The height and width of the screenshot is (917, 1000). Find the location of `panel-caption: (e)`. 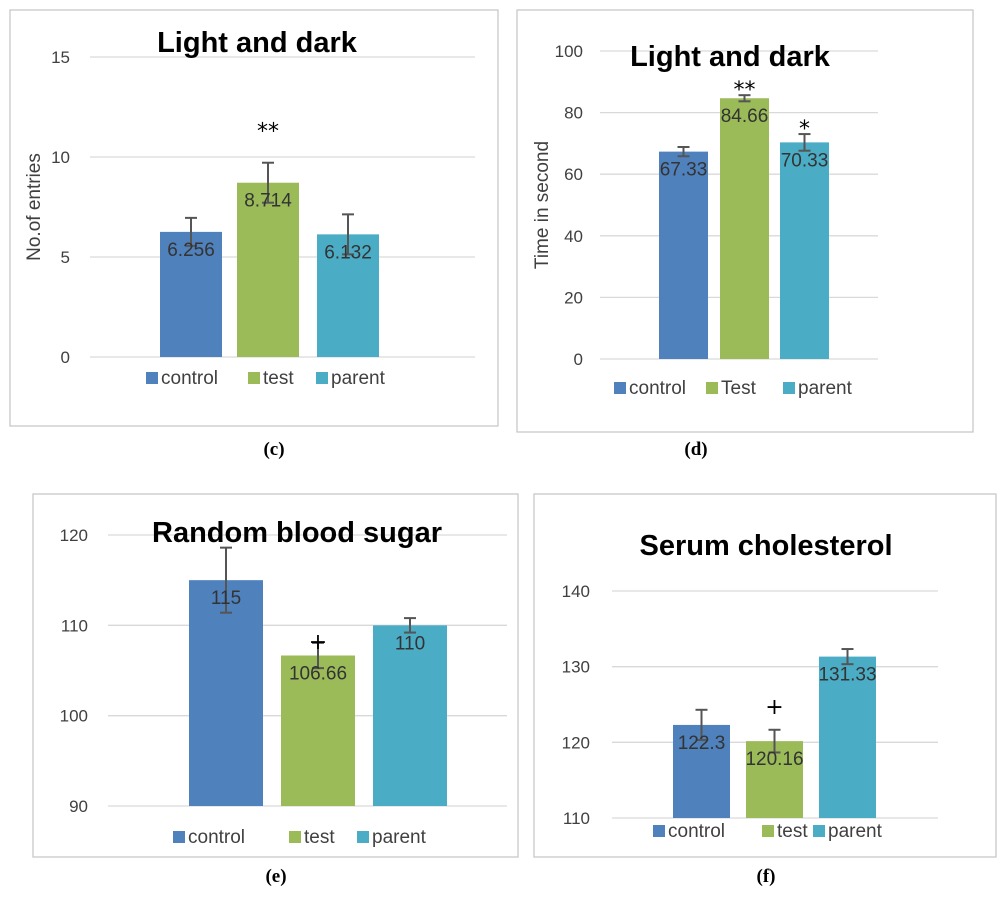

panel-caption: (e) is located at coordinates (275, 876).